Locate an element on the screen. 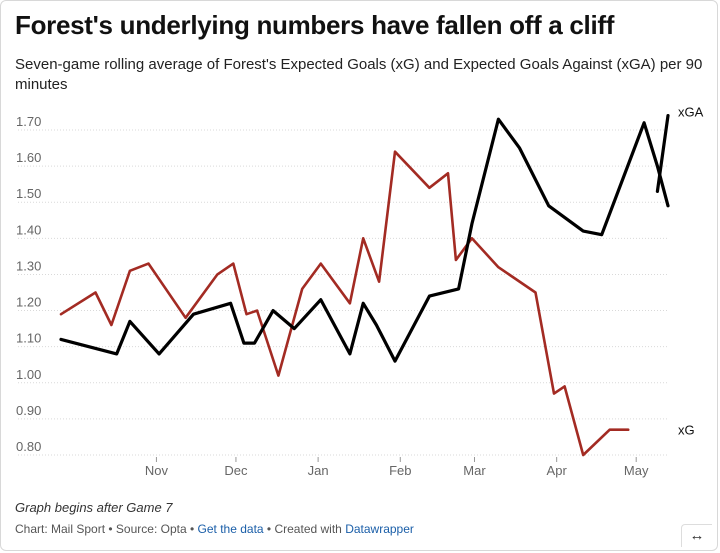 The image size is (720, 553). footer-source: Source: Opta is located at coordinates (151, 529).